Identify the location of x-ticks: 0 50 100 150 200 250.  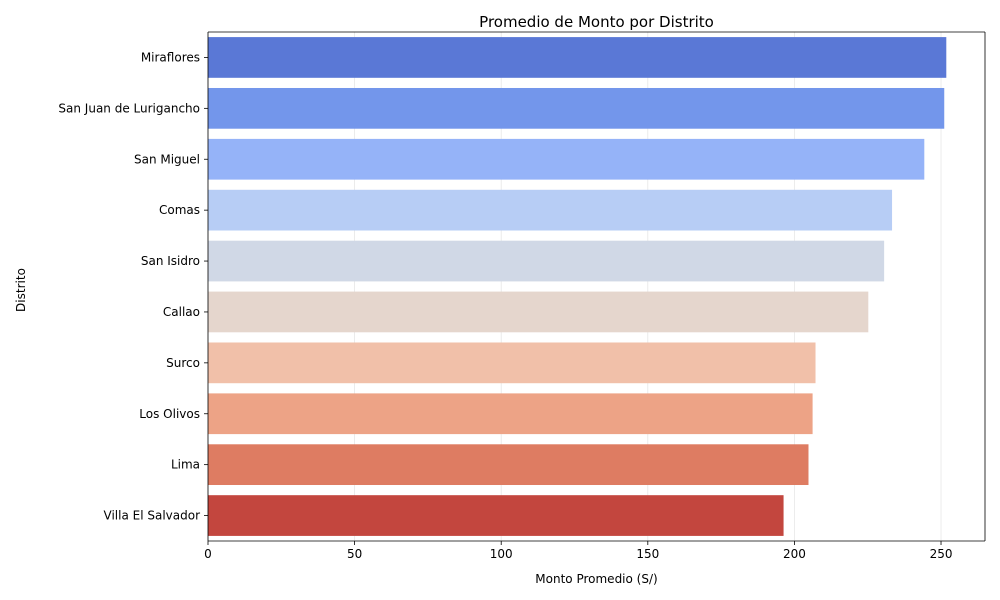
(578, 551).